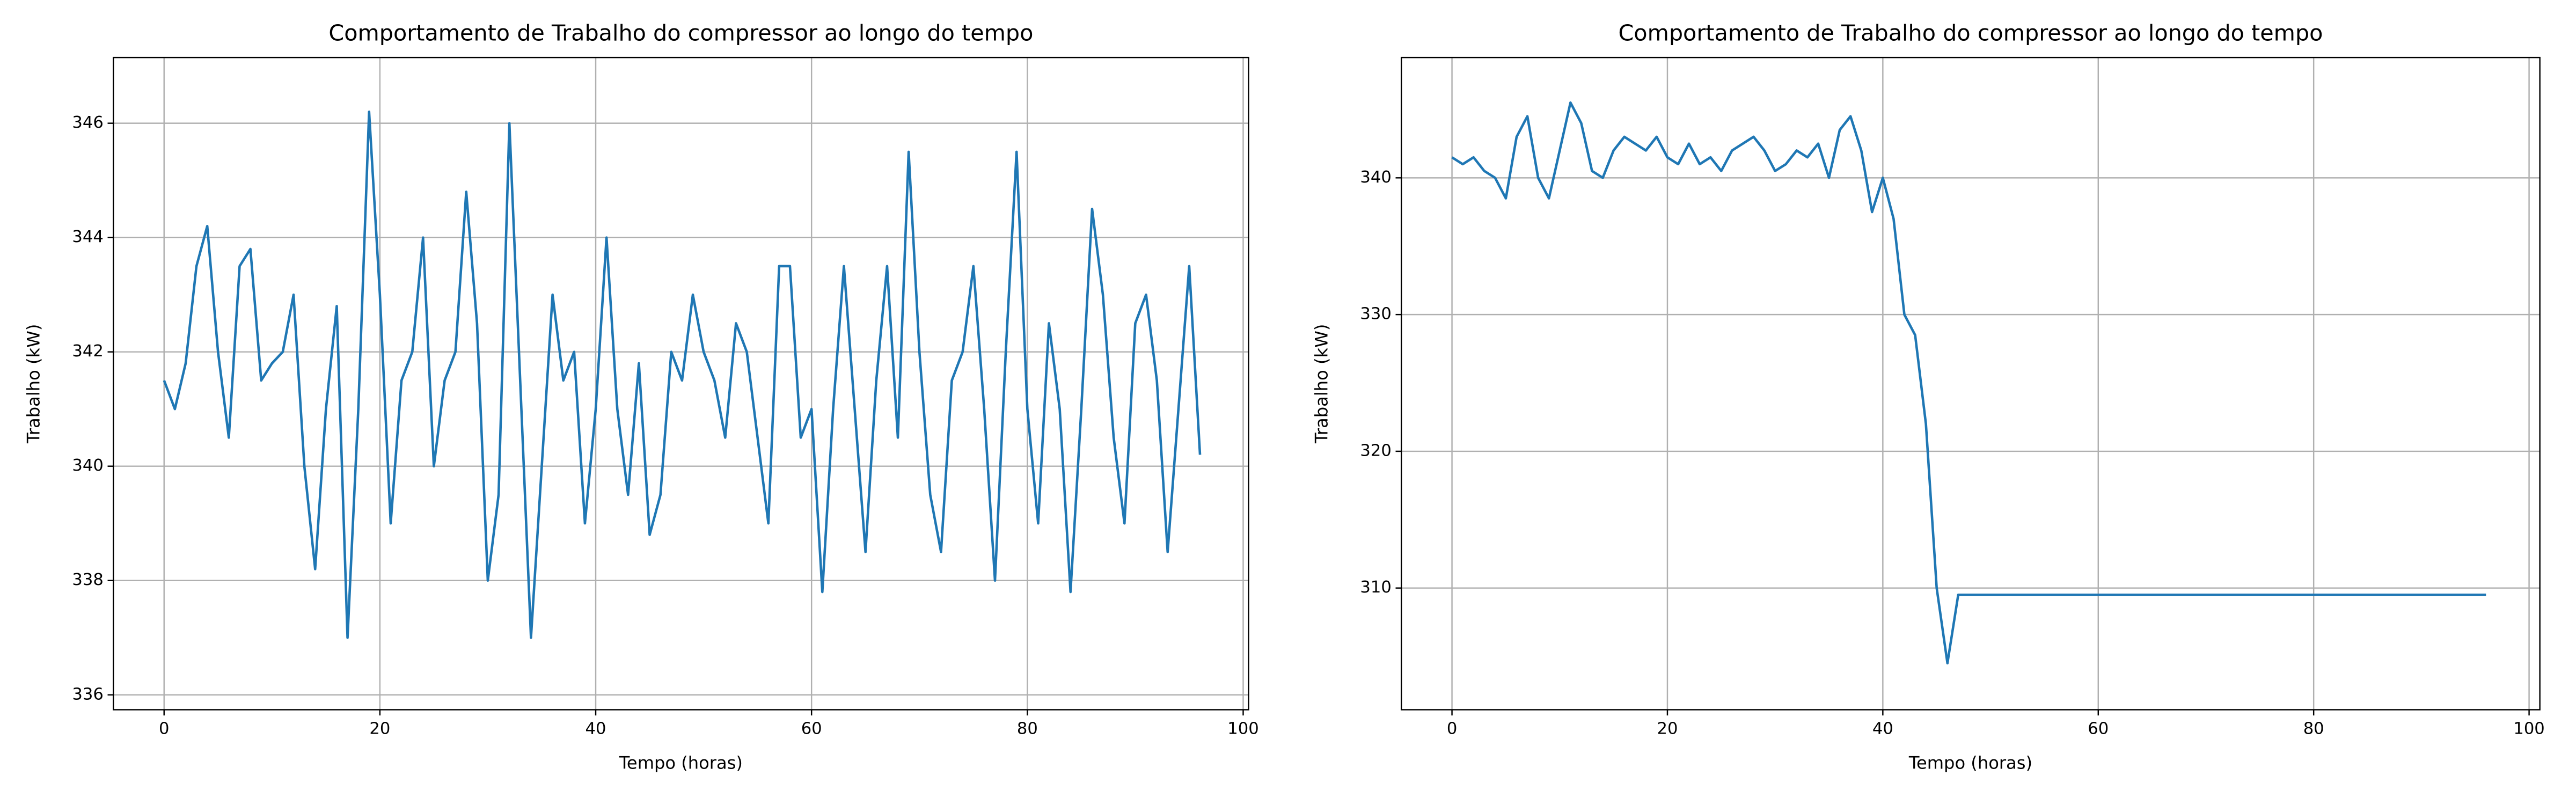 The width and height of the screenshot is (2576, 805). Describe the element at coordinates (87, 351) in the screenshot. I see `y-tick-label: 342` at that location.